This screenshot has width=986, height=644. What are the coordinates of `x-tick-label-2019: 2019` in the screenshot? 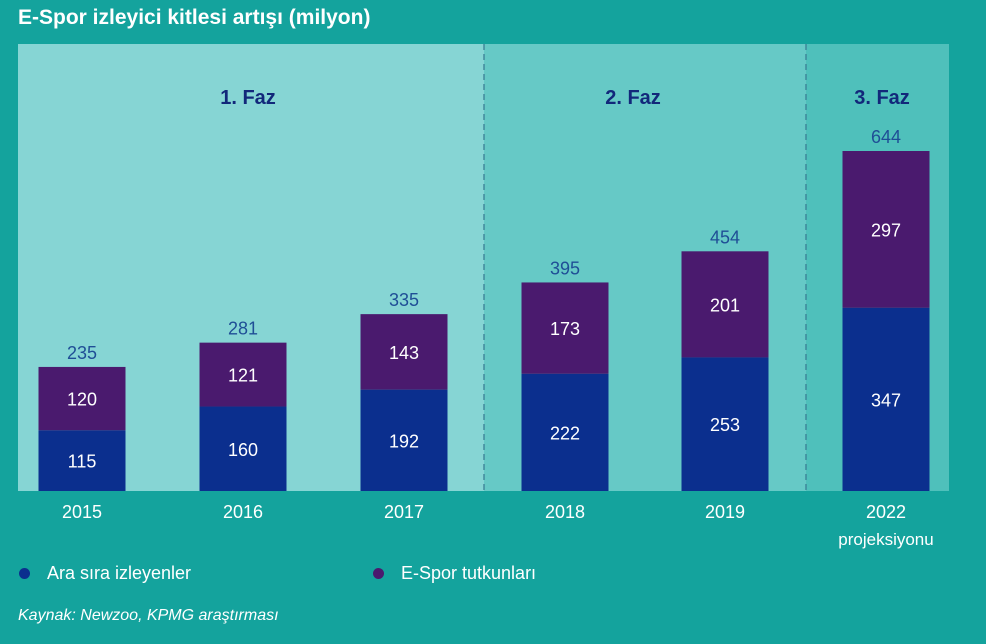 It's located at (725, 512).